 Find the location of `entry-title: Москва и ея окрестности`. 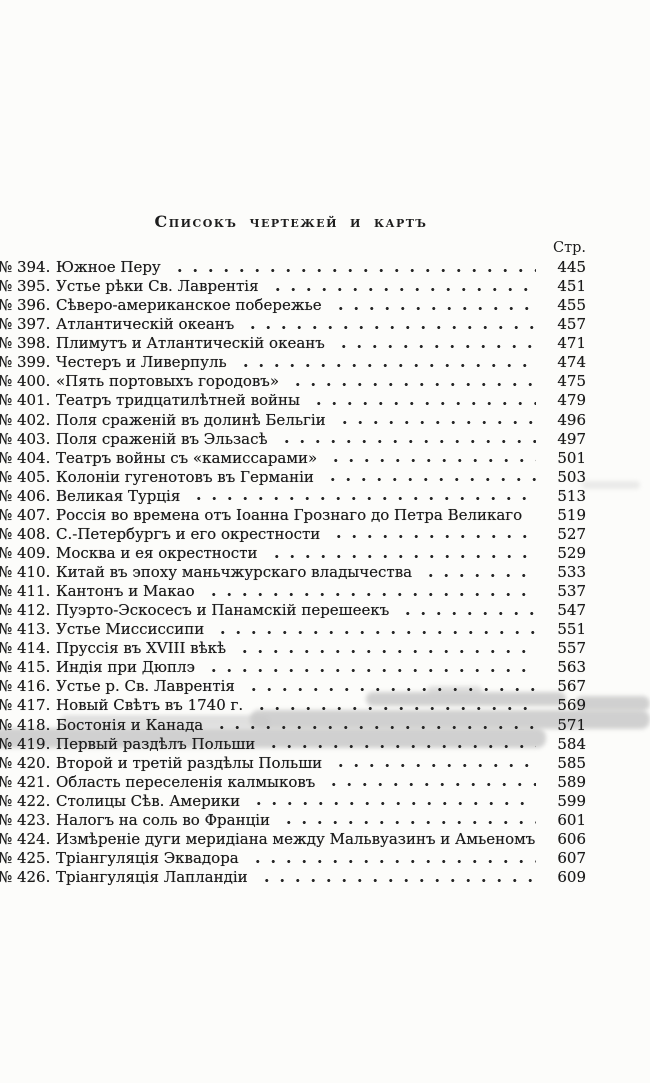

entry-title: Москва и ея окрестности is located at coordinates (157, 552).